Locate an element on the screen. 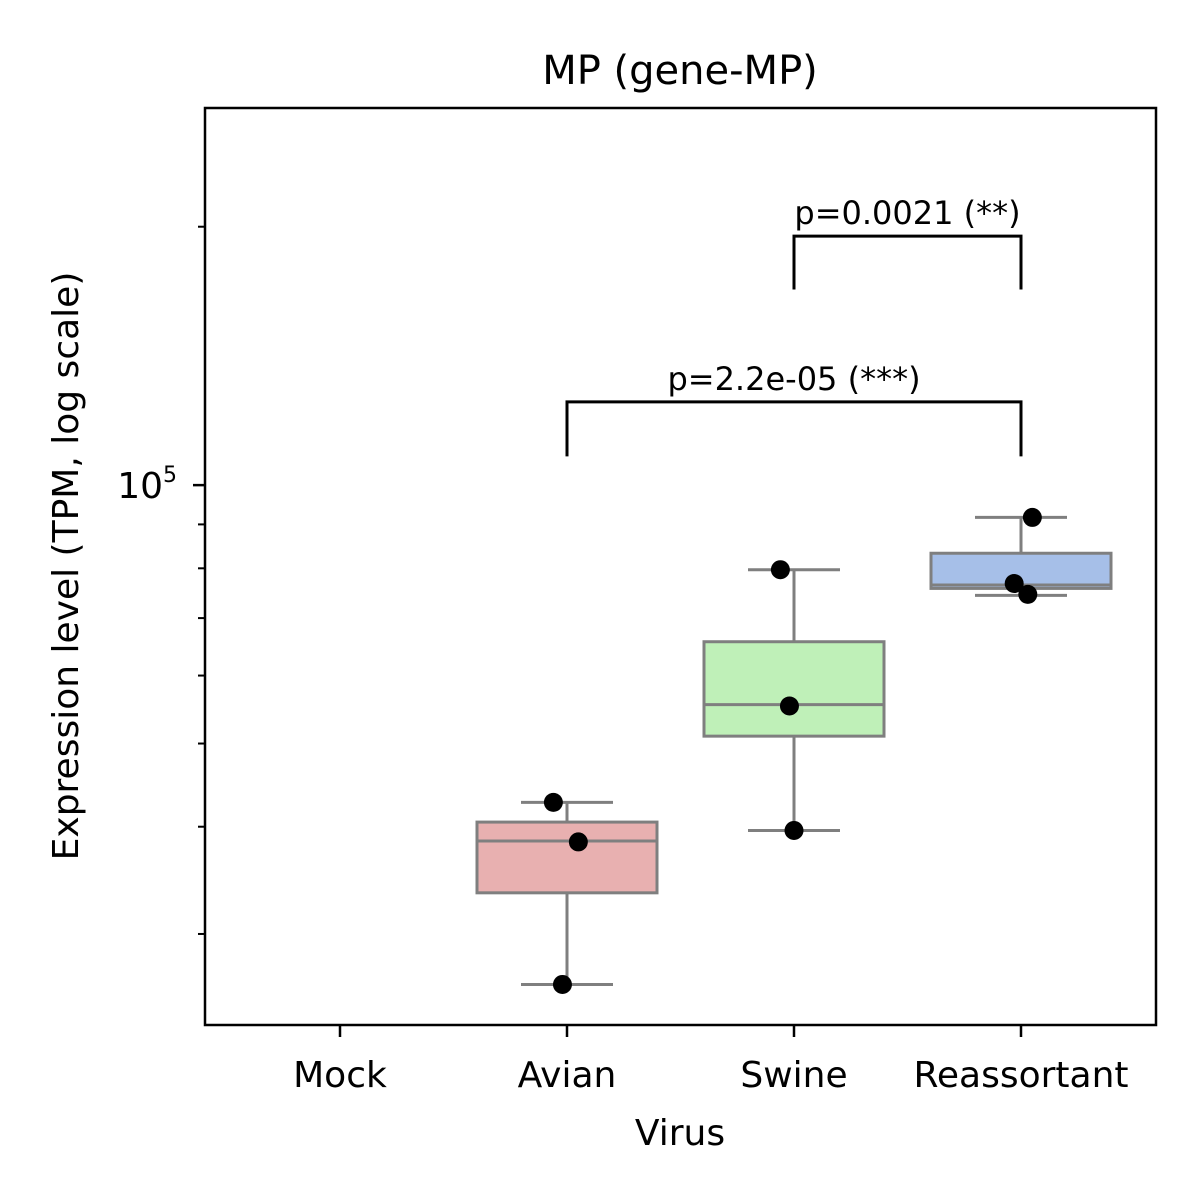  chart-title: MP (gene-MP) is located at coordinates (680, 71).